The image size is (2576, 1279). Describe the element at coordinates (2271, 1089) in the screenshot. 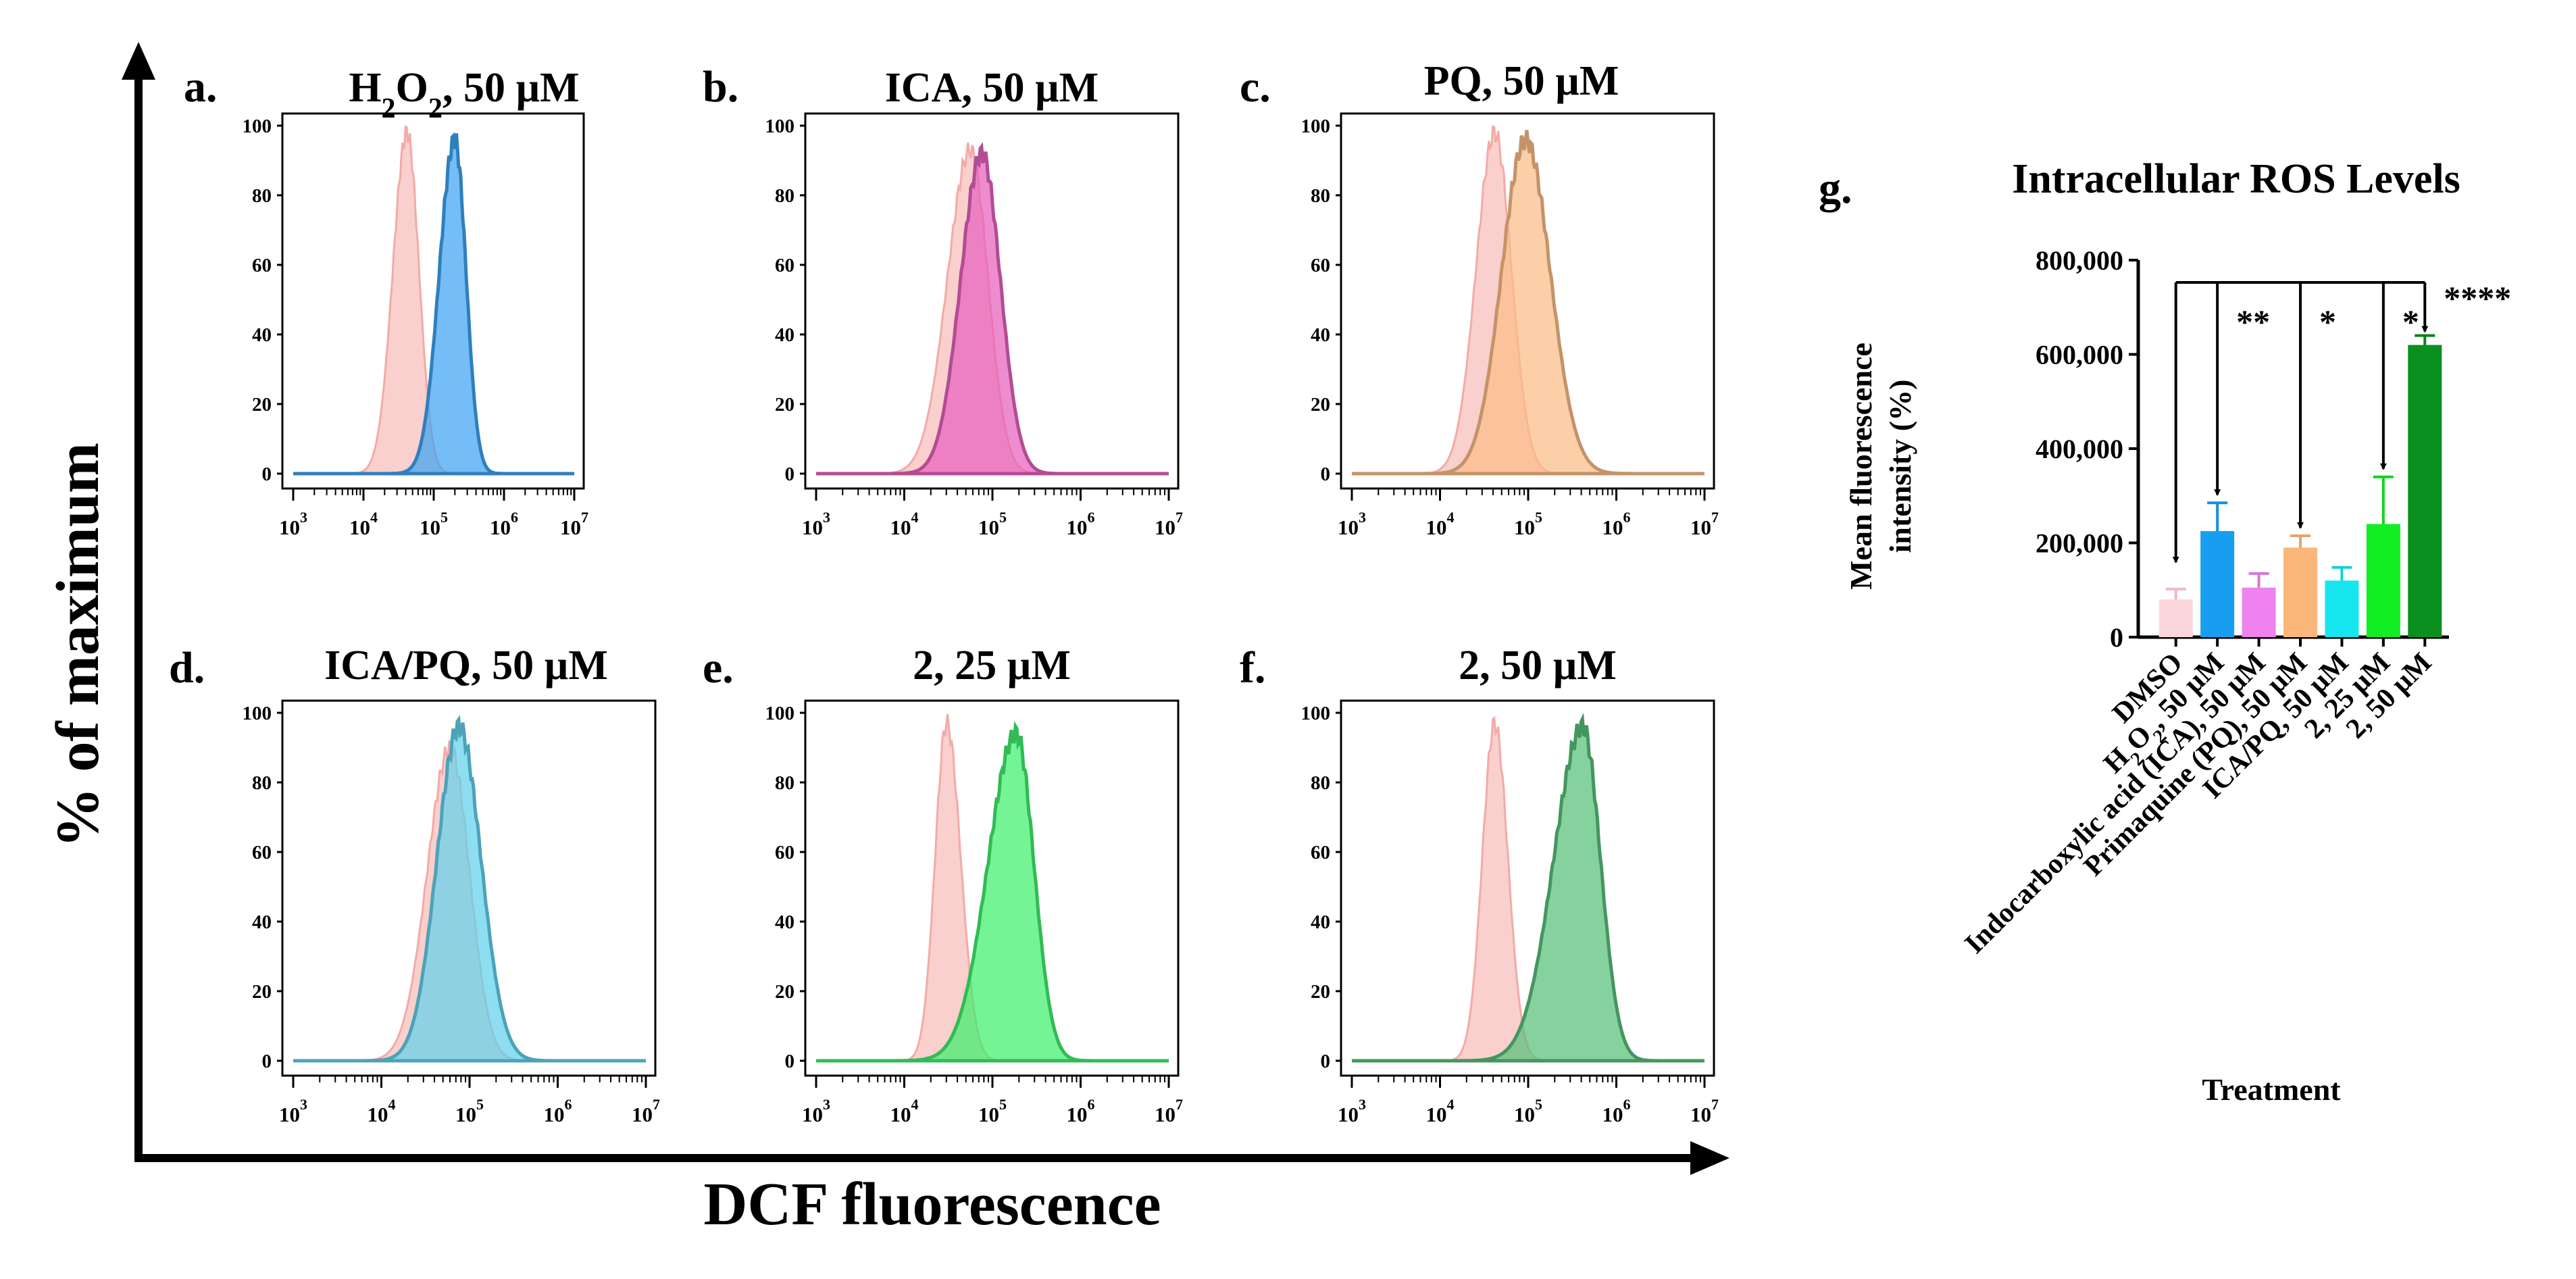

I see `bar-x-axis-label: Treatment` at that location.